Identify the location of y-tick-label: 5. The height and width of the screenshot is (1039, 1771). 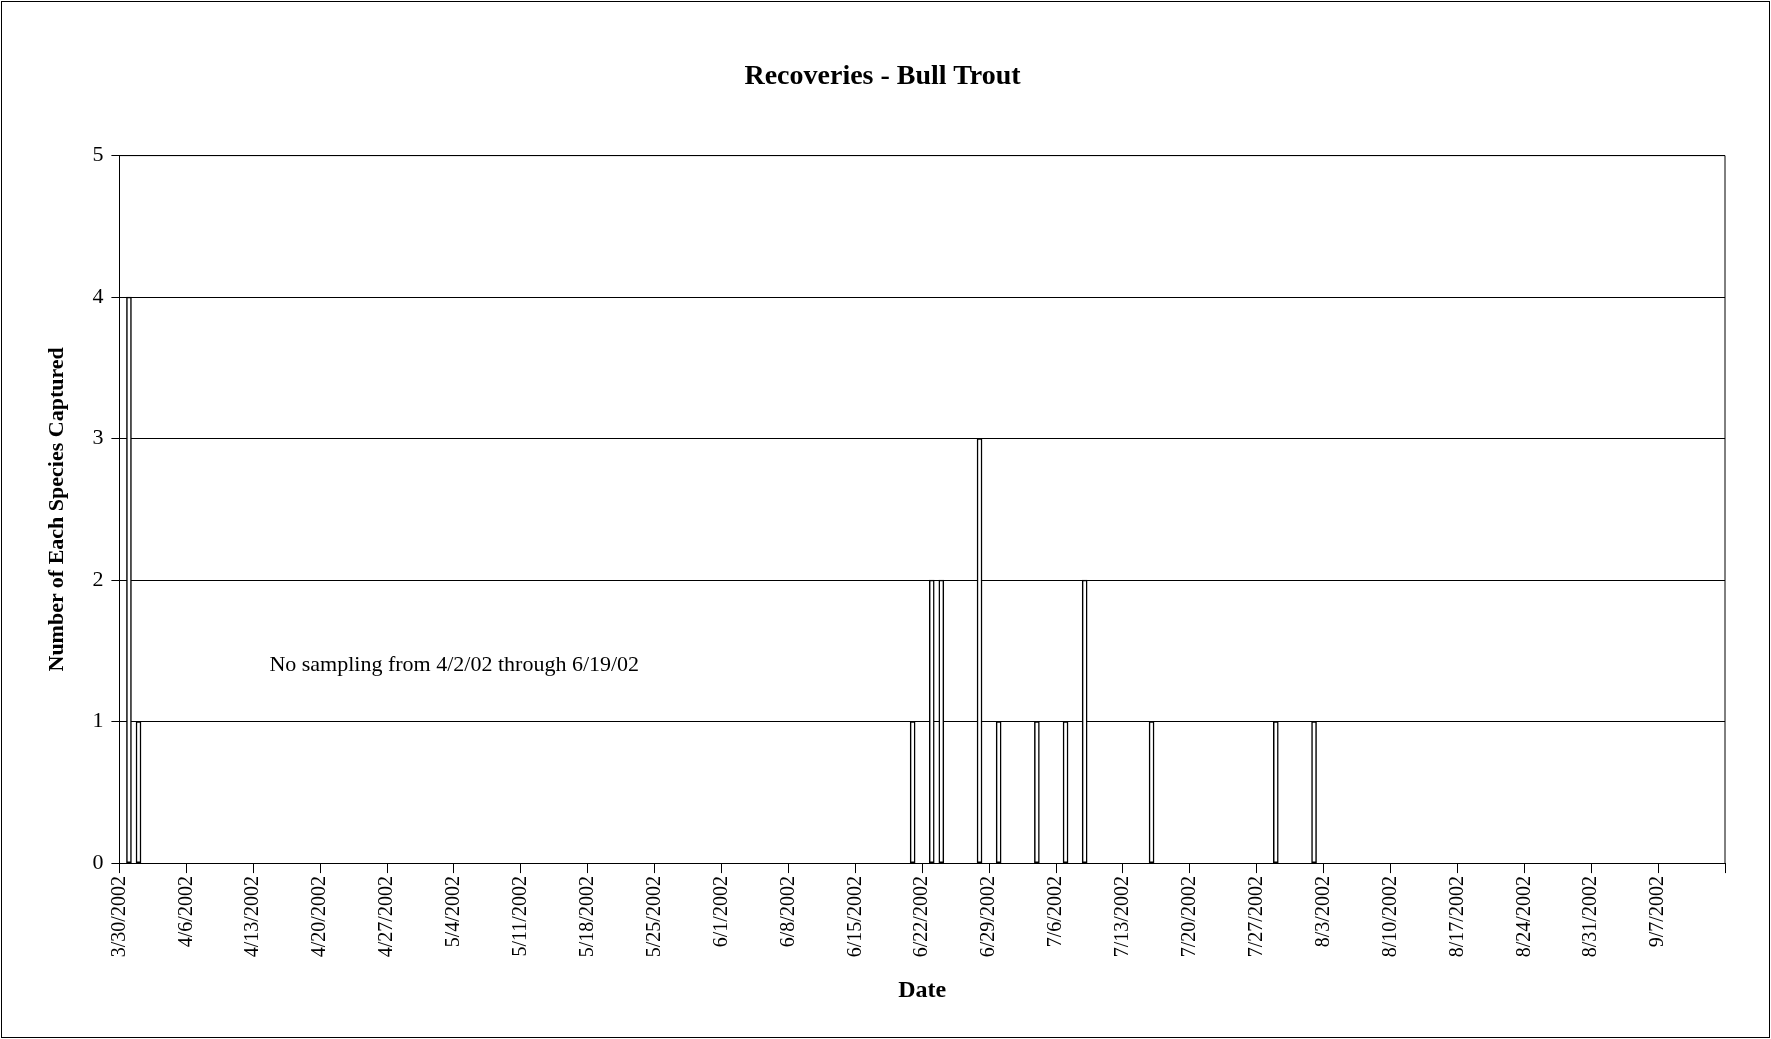
(98, 154).